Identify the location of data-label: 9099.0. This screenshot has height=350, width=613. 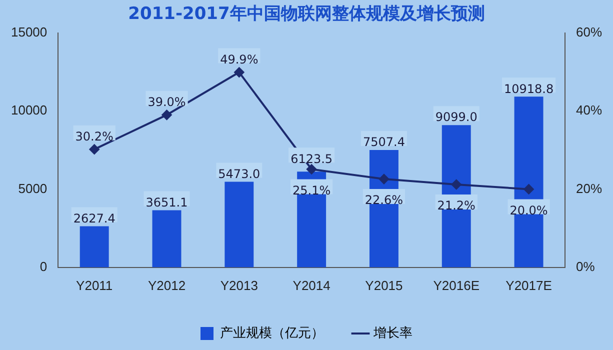
(456, 117).